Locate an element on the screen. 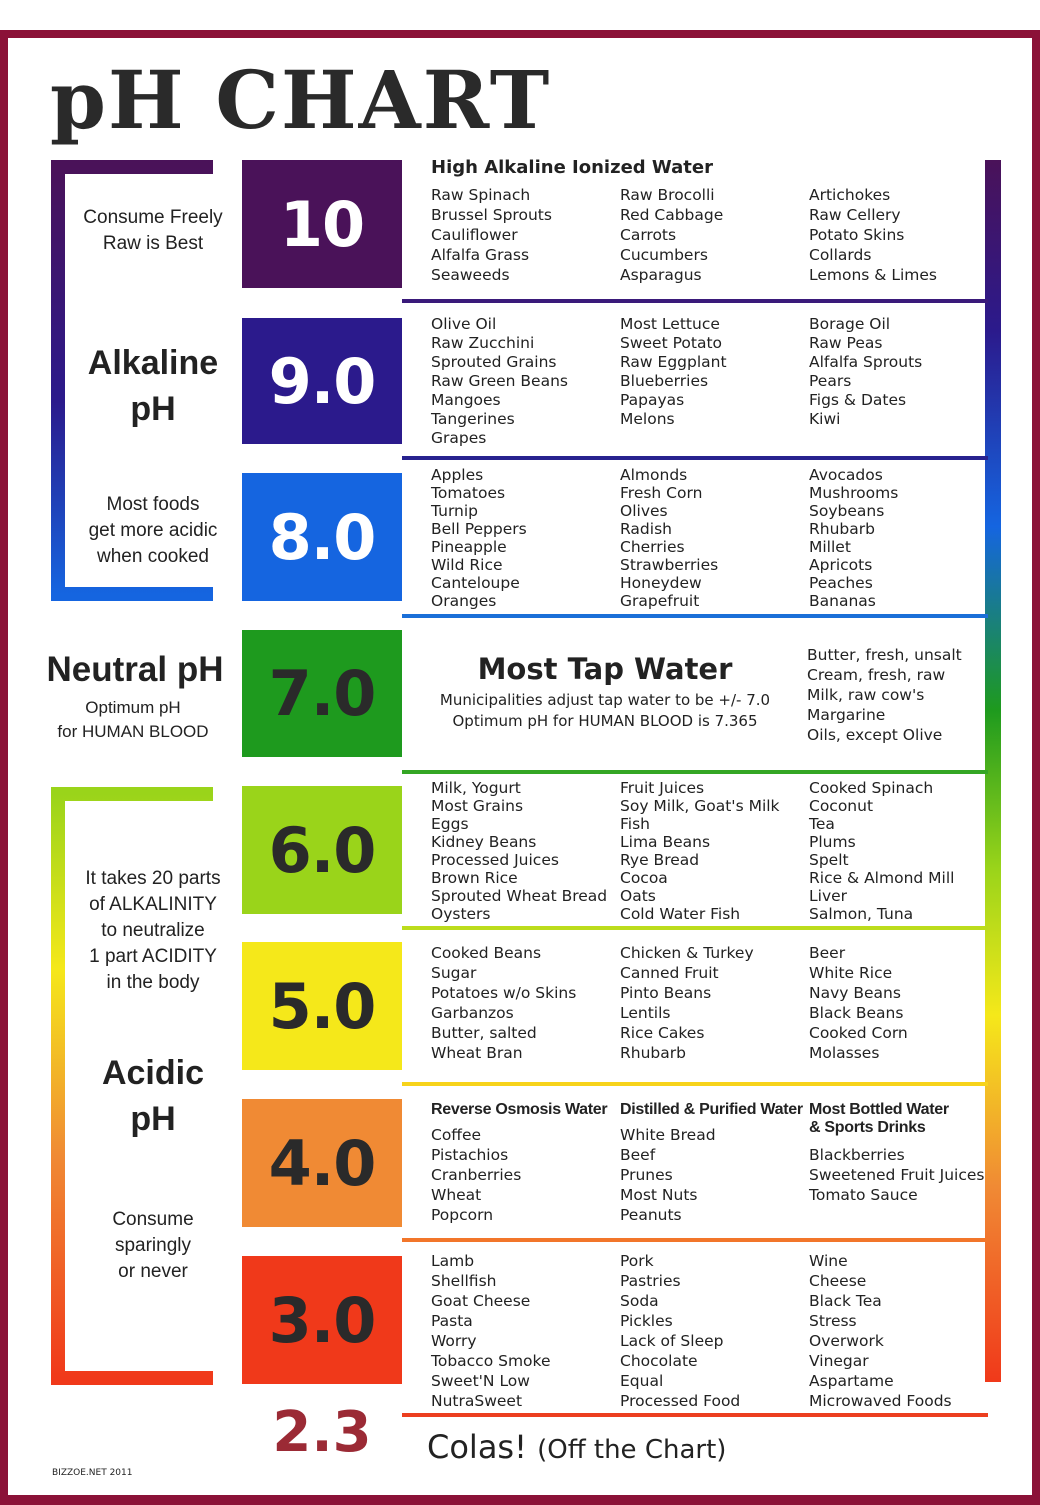 The width and height of the screenshot is (1040, 1505). list-item: Liver is located at coordinates (828, 896).